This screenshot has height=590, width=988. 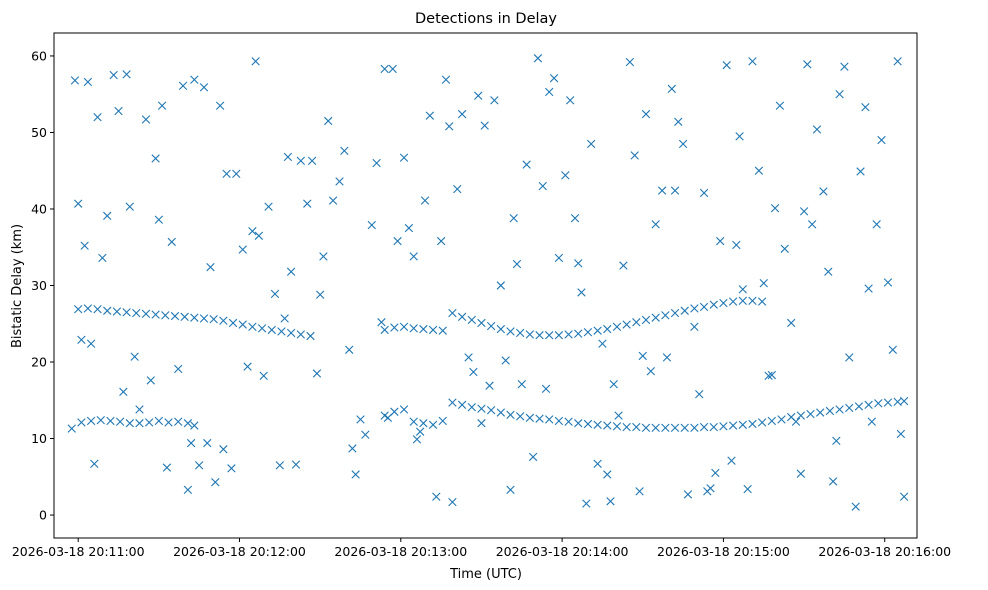 What do you see at coordinates (43, 515) in the screenshot?
I see `y-tick-label: 0` at bounding box center [43, 515].